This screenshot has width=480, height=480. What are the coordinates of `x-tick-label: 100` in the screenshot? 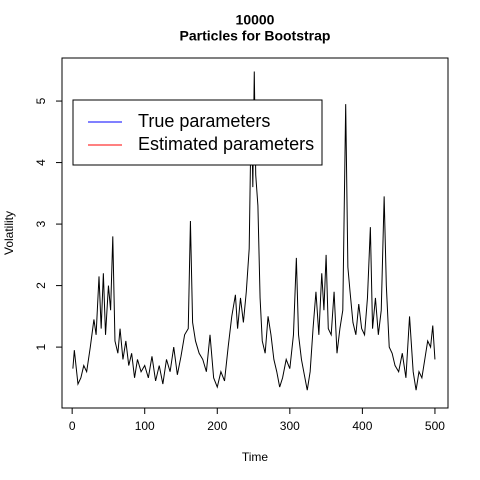 It's located at (145, 426).